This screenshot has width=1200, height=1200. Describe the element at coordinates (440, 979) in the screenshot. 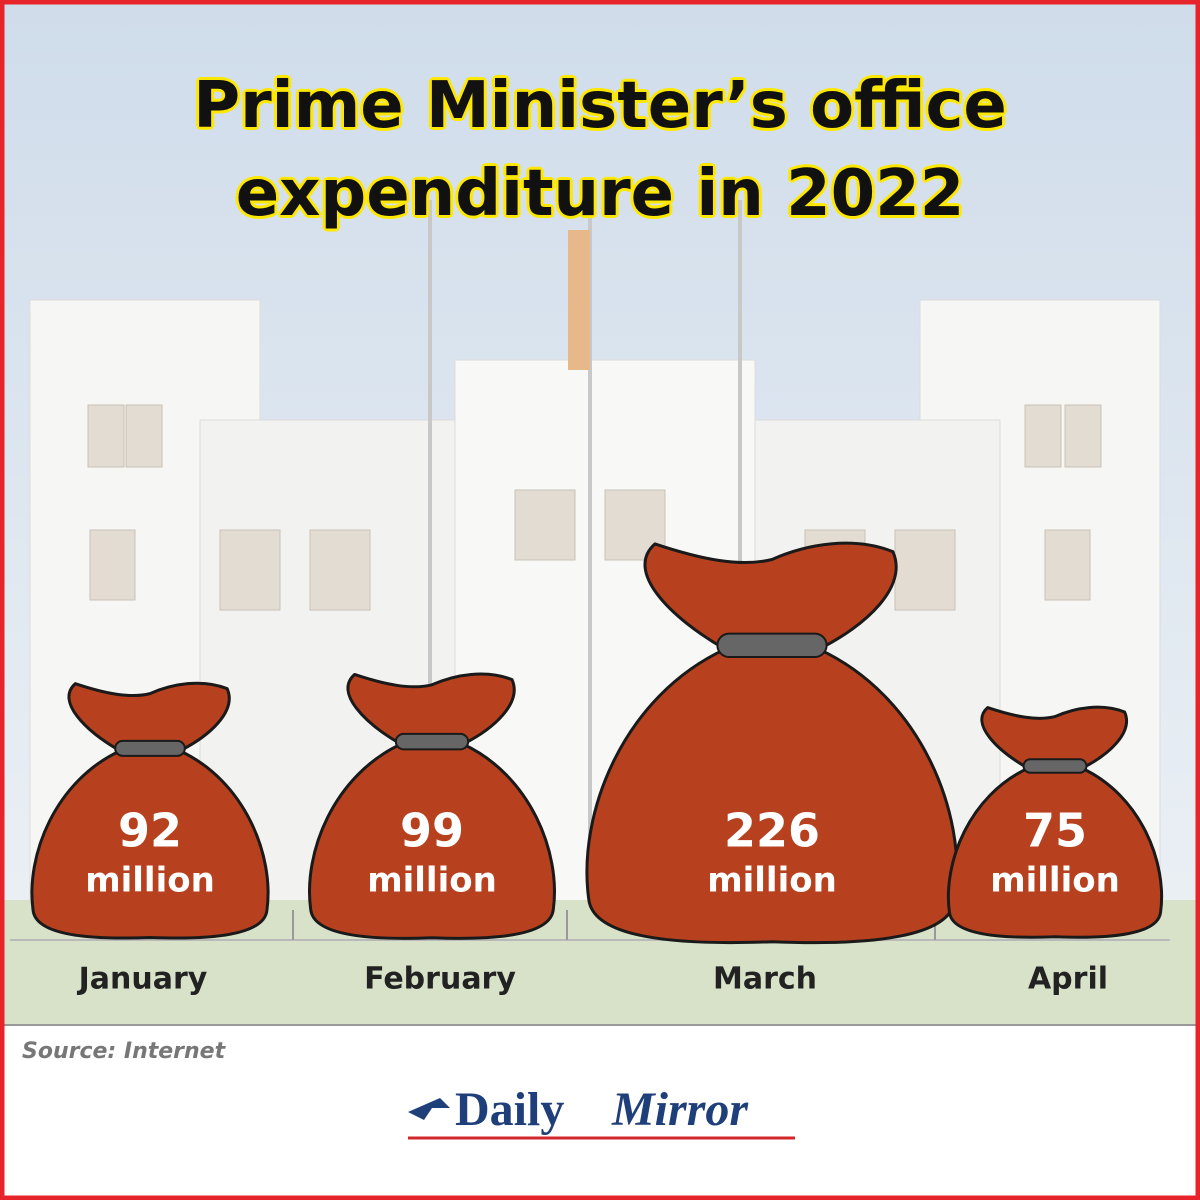

I see `x-tick-label: February` at that location.